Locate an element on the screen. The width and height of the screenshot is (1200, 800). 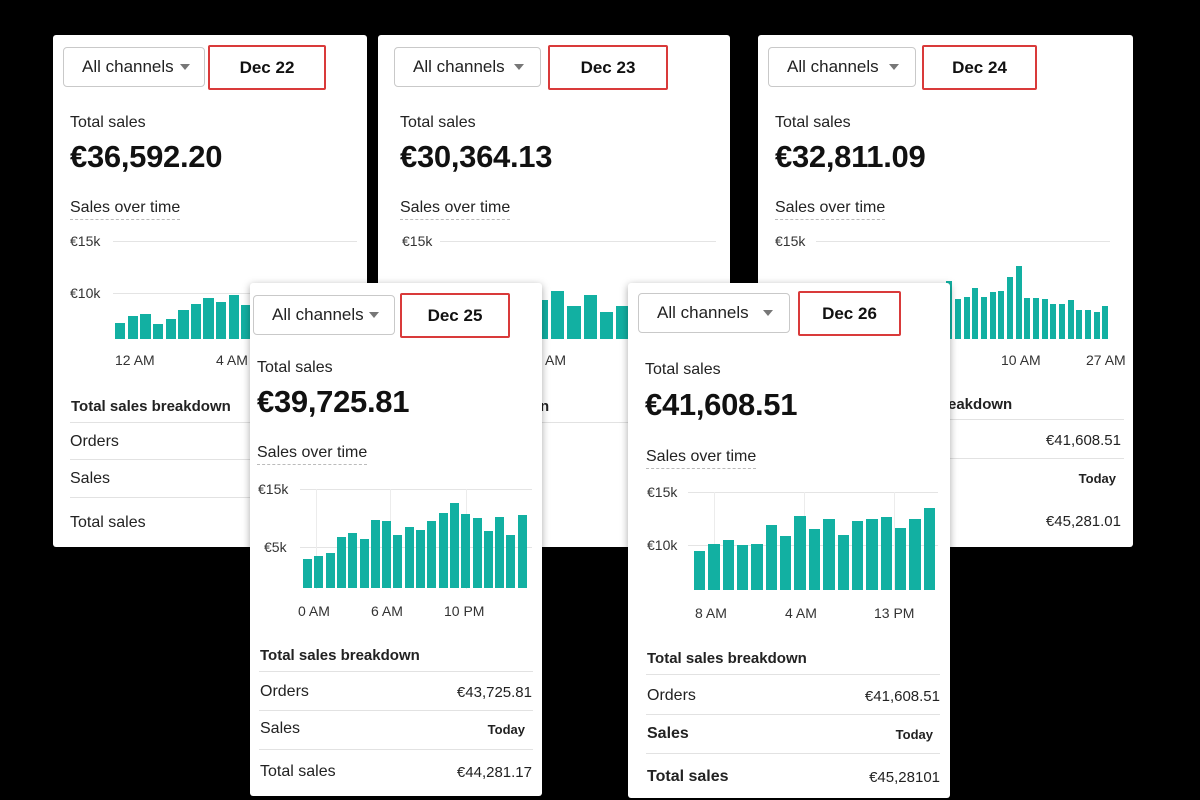
date-button: Dec 25 is located at coordinates (455, 315).